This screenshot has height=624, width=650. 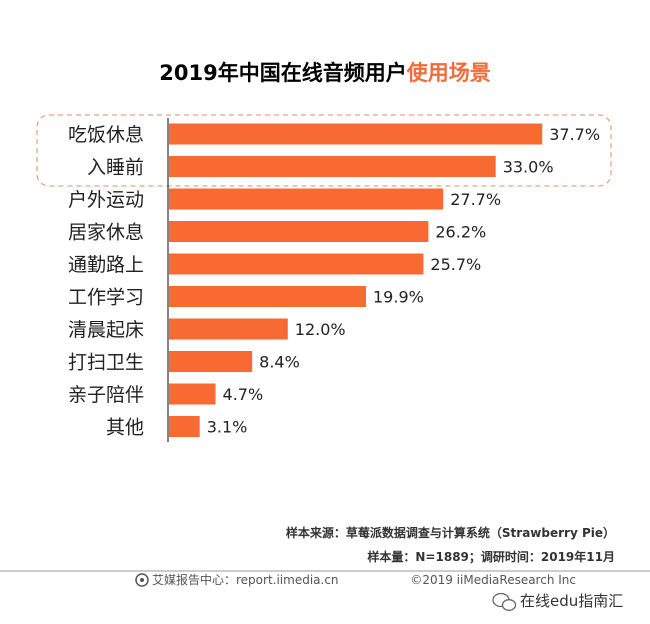 I want to click on value-label: 37.7%, so click(x=574, y=134).